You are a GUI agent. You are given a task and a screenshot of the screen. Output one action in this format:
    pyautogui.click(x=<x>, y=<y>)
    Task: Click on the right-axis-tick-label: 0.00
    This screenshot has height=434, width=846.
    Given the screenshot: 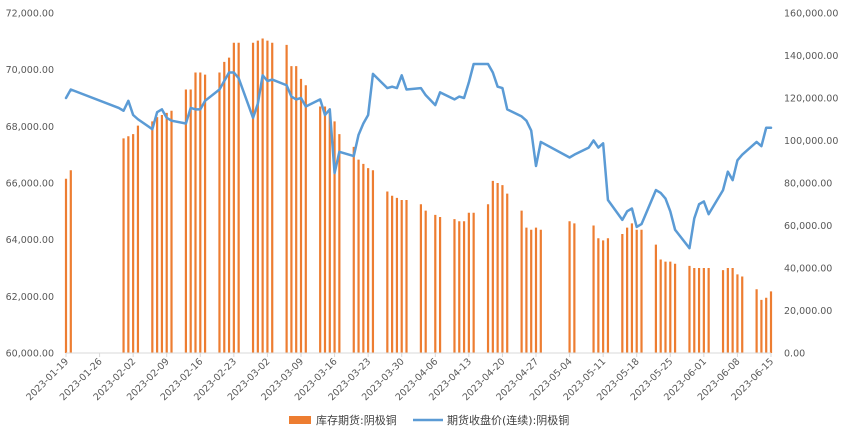 What is the action you would take?
    pyautogui.click(x=794, y=354)
    